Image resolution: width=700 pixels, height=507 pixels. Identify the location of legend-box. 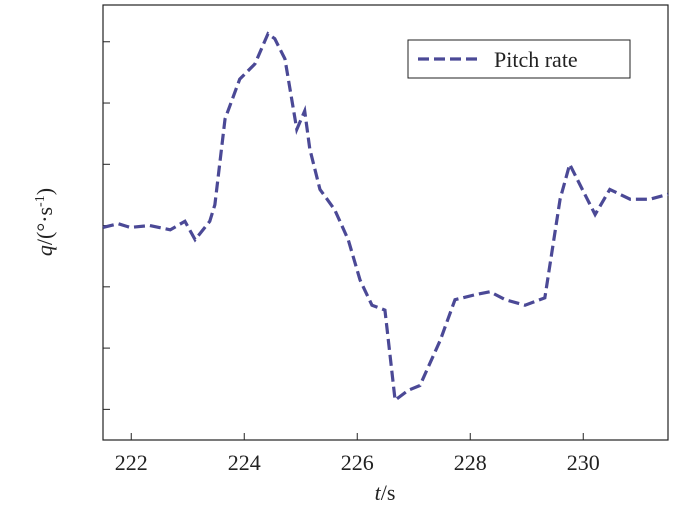
(519, 59).